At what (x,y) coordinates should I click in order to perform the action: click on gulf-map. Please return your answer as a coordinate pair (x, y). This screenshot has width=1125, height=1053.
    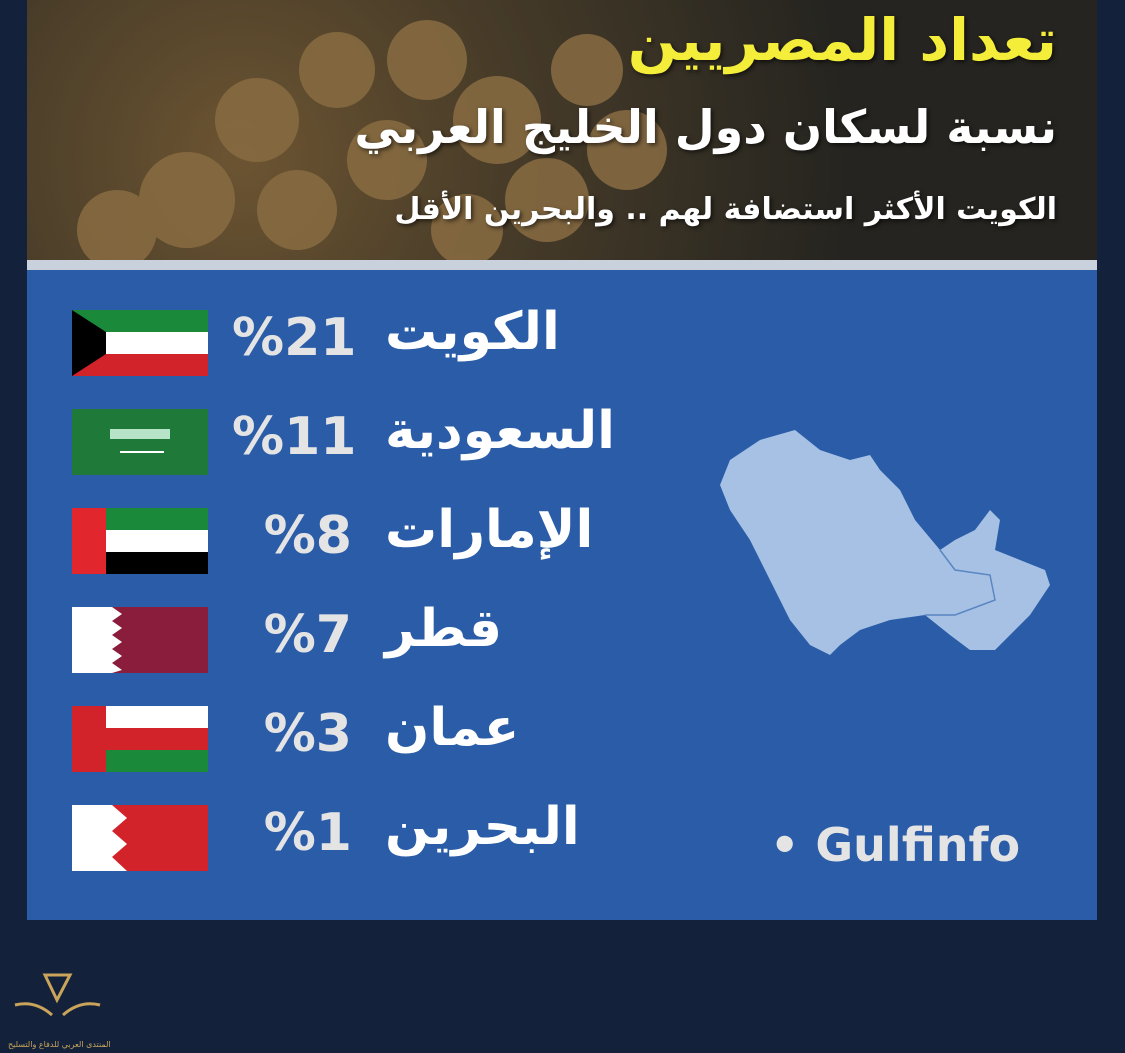
    Looking at the image, I should click on (885, 542).